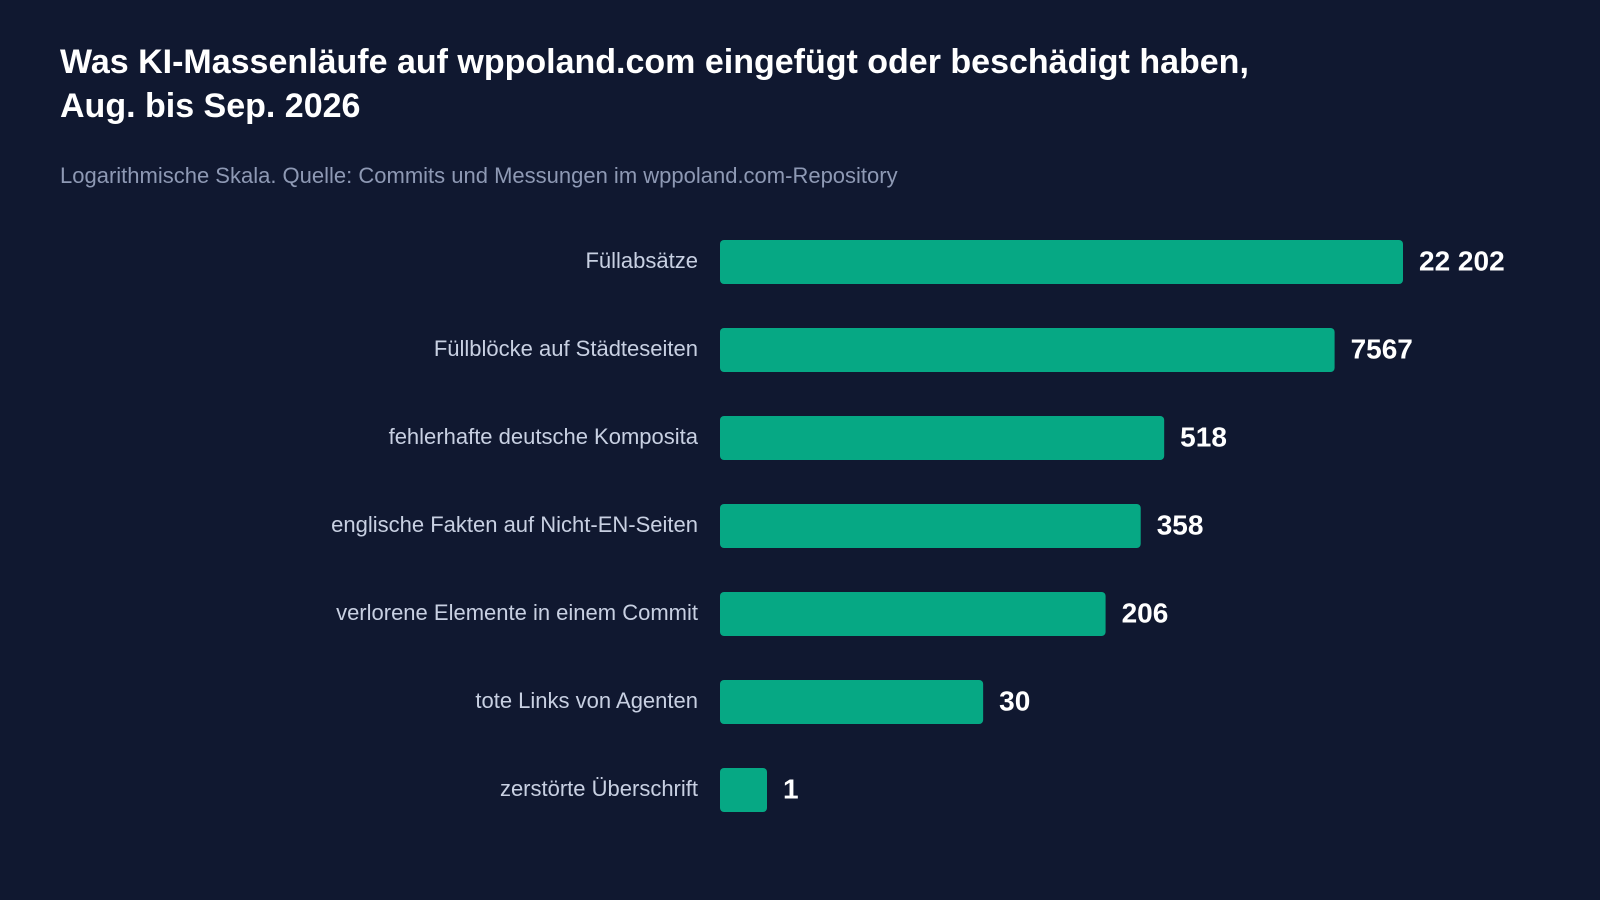 The image size is (1600, 900). Describe the element at coordinates (599, 788) in the screenshot. I see `category-label: zerstörte Überschrift` at that location.